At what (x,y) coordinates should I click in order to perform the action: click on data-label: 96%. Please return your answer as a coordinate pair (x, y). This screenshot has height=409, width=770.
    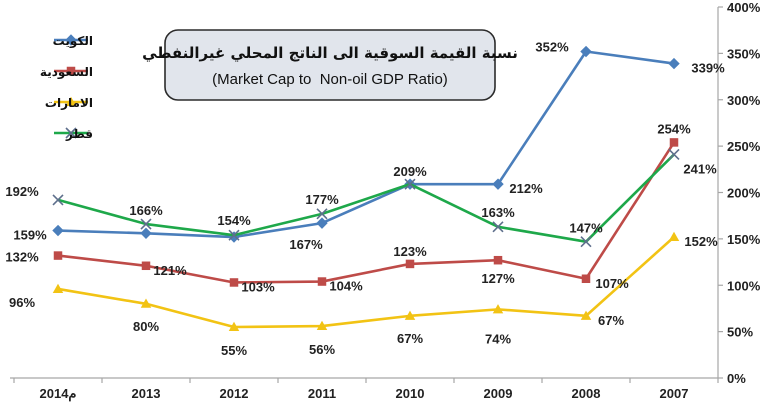
    Looking at the image, I should click on (22, 302).